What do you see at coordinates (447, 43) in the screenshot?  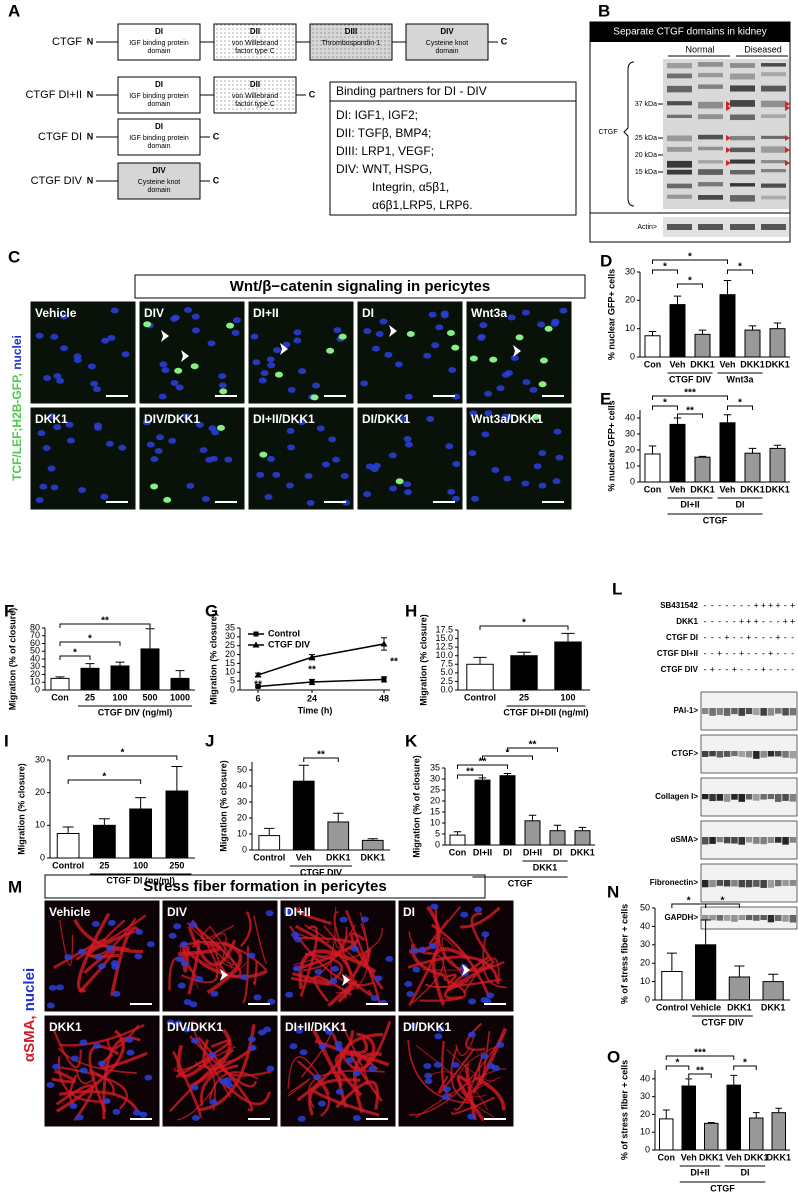 I see `domain-desc: Cysteine knot` at bounding box center [447, 43].